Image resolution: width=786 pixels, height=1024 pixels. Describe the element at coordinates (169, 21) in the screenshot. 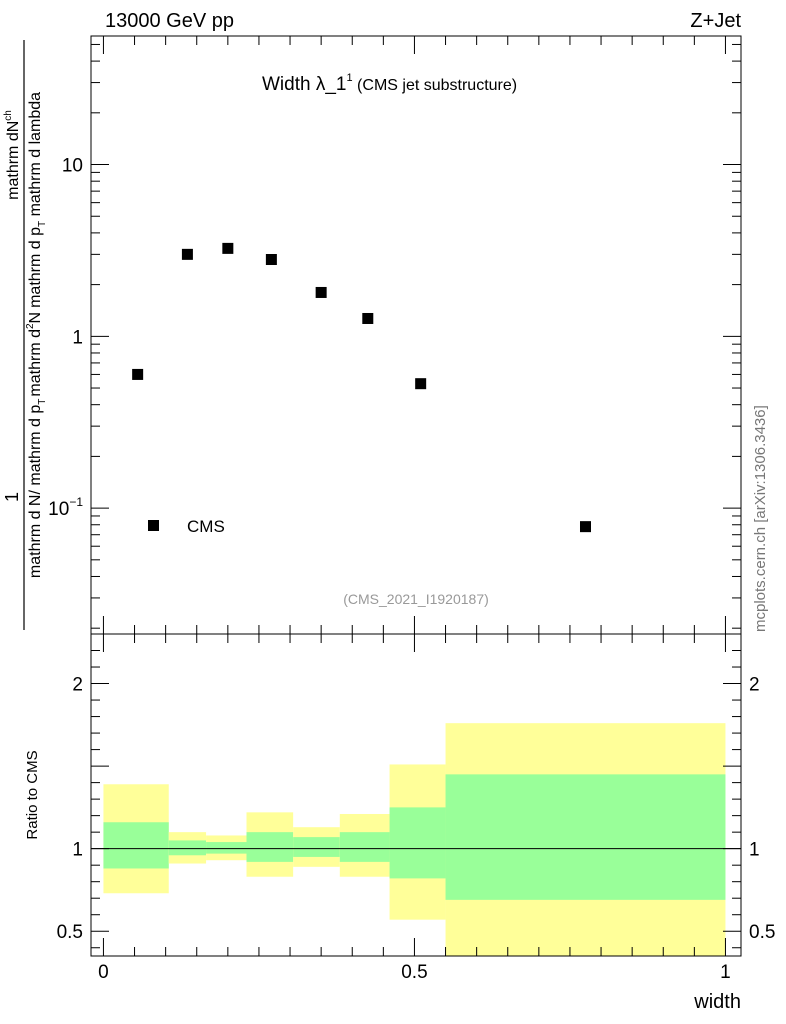

I see `energy-label: 13000 GeV pp` at that location.